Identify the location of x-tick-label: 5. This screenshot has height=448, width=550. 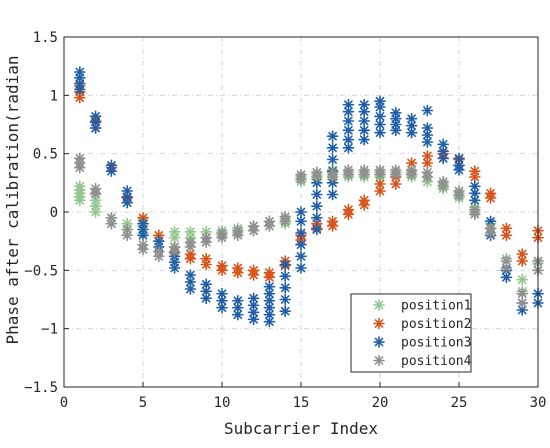
(143, 403).